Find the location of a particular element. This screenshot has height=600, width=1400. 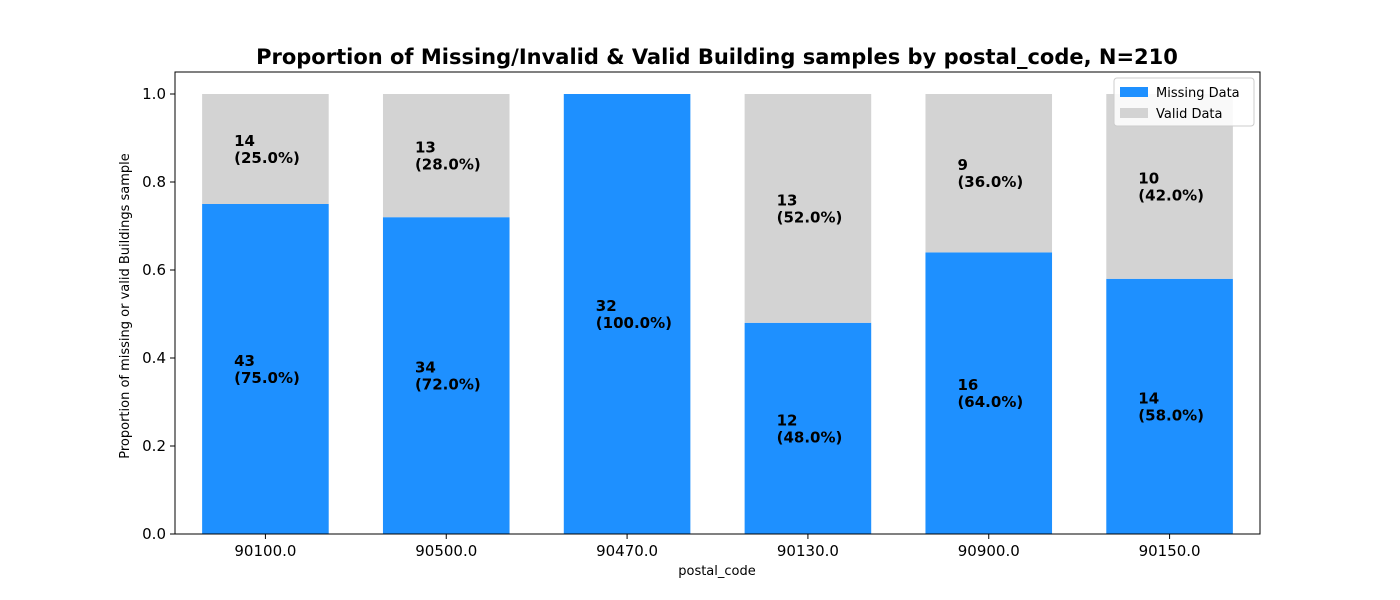

bar-label-valid-4: 9 (36.0%) is located at coordinates (990, 173).